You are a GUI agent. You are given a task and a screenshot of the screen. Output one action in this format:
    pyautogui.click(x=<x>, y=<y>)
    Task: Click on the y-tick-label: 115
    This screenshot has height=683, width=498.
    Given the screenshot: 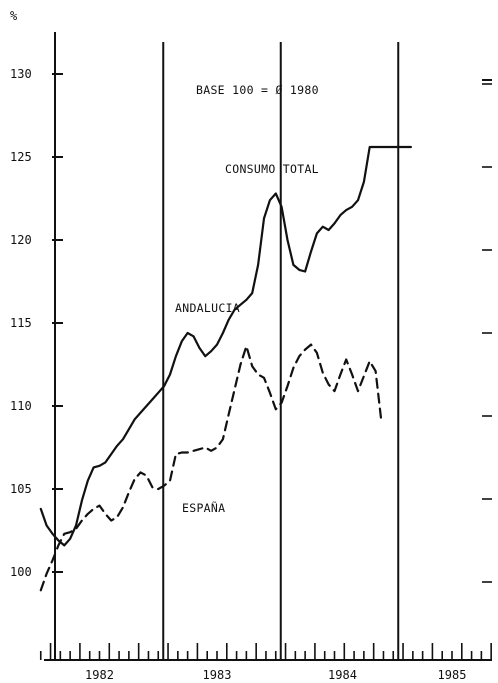 What is the action you would take?
    pyautogui.click(x=21, y=323)
    